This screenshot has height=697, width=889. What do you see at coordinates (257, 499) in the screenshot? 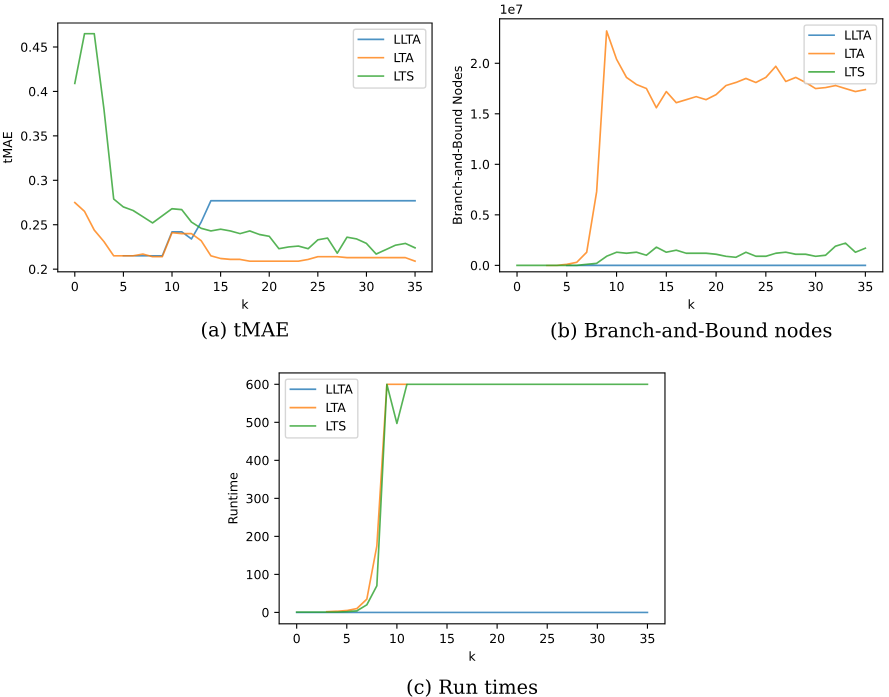
I see `y-tick-label: 300` at bounding box center [257, 499].